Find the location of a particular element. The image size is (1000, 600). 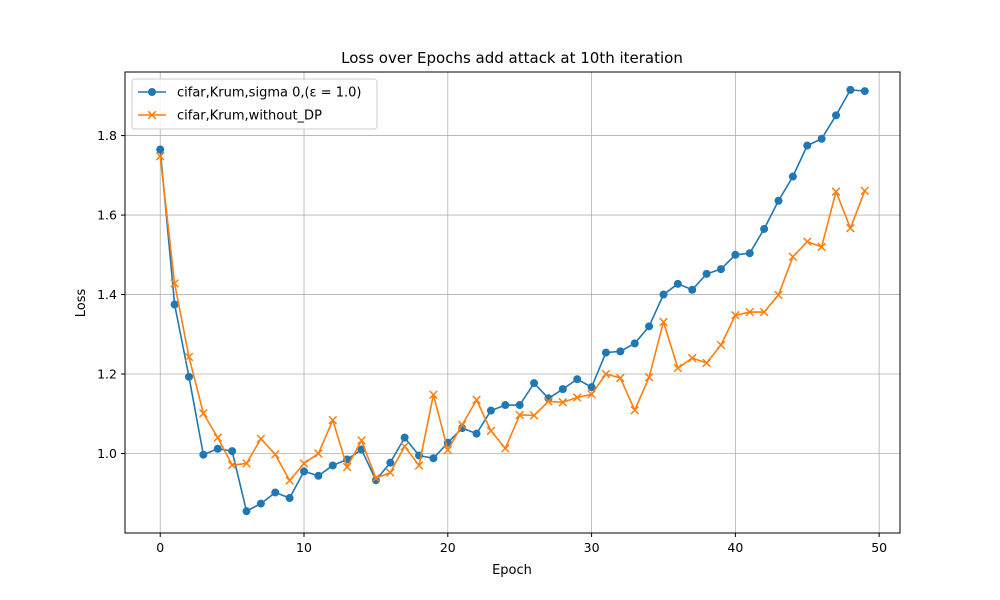

y-tick-label: 1.4 is located at coordinates (107, 294).